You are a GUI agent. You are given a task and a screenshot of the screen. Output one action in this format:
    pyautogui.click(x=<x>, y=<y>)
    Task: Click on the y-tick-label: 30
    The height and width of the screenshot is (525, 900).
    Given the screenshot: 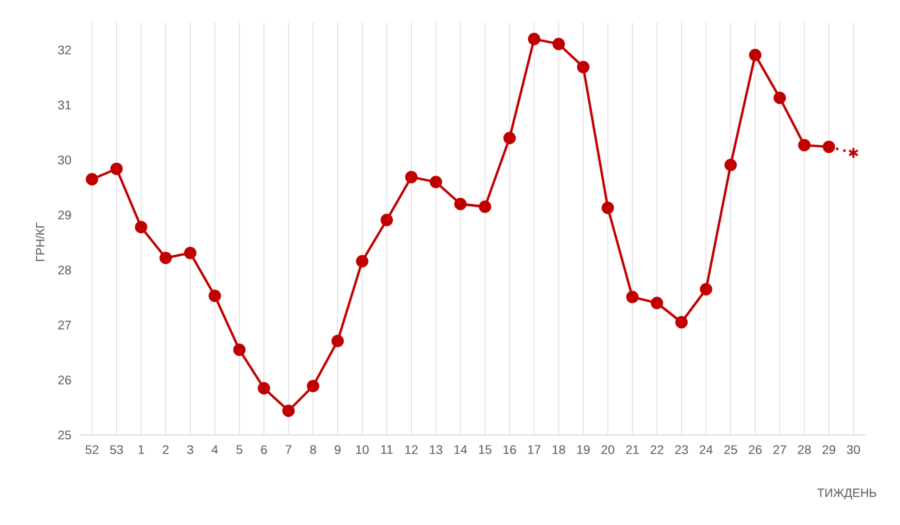 What is the action you would take?
    pyautogui.click(x=65, y=160)
    